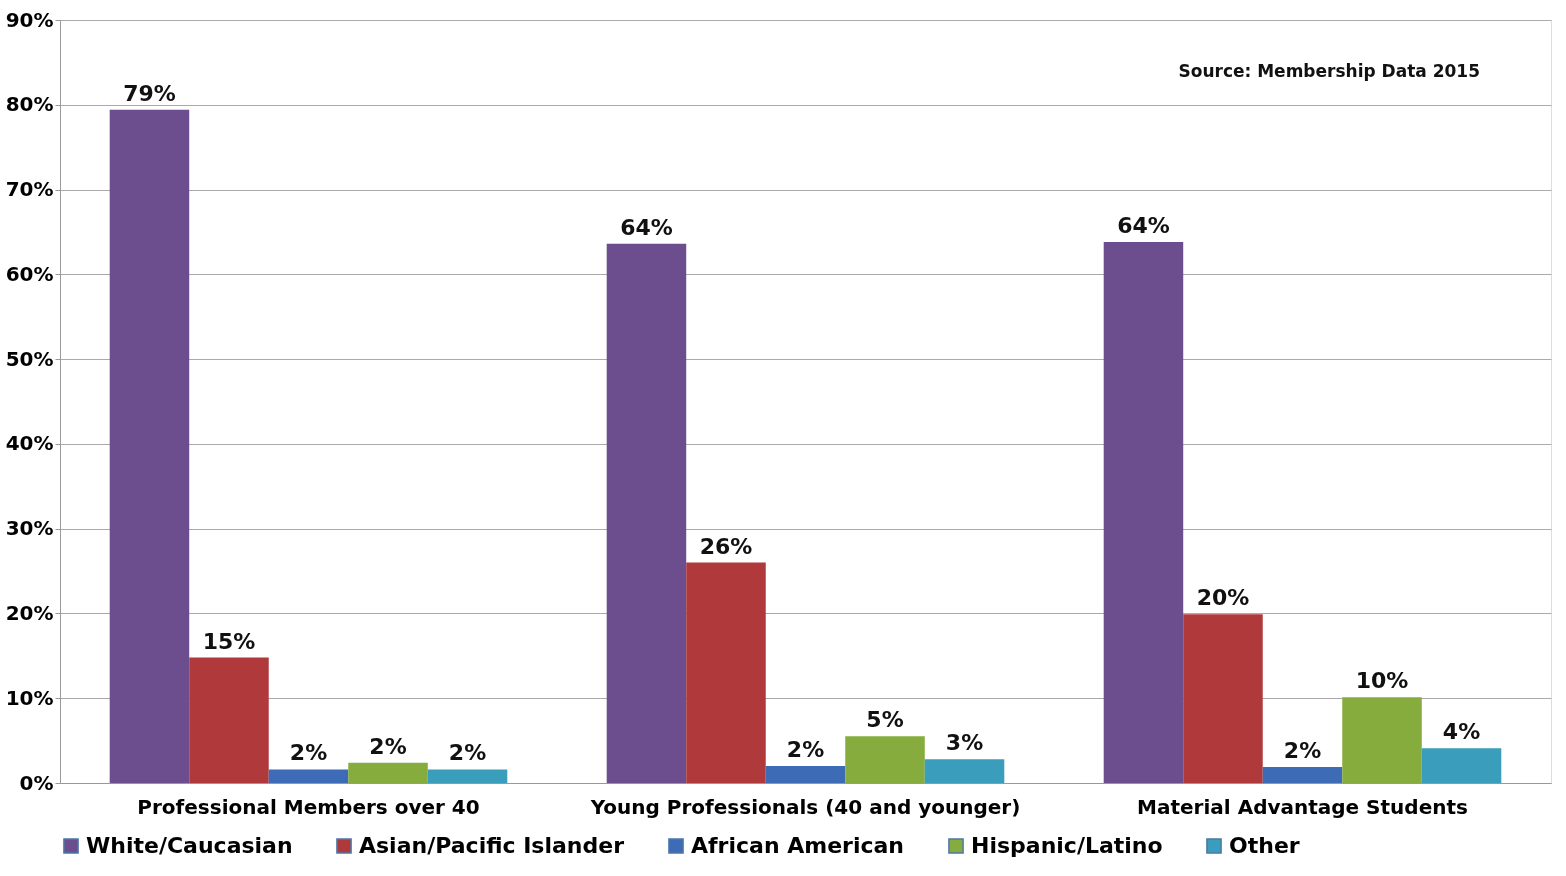 The height and width of the screenshot is (876, 1566). What do you see at coordinates (805, 806) in the screenshot?
I see `x-tick-label: Young Professionals (40 and younger)` at bounding box center [805, 806].